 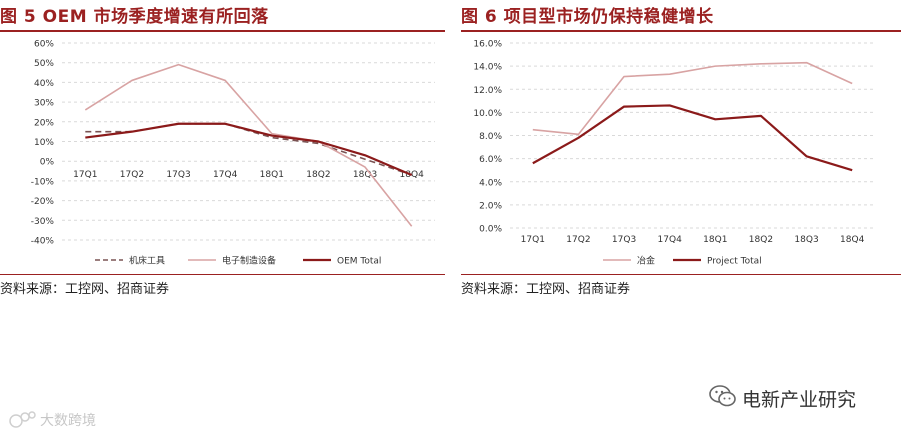 What do you see at coordinates (587, 17) in the screenshot?
I see `figure-6-title: 图 6 项目型市场仍保持稳健增长` at bounding box center [587, 17].